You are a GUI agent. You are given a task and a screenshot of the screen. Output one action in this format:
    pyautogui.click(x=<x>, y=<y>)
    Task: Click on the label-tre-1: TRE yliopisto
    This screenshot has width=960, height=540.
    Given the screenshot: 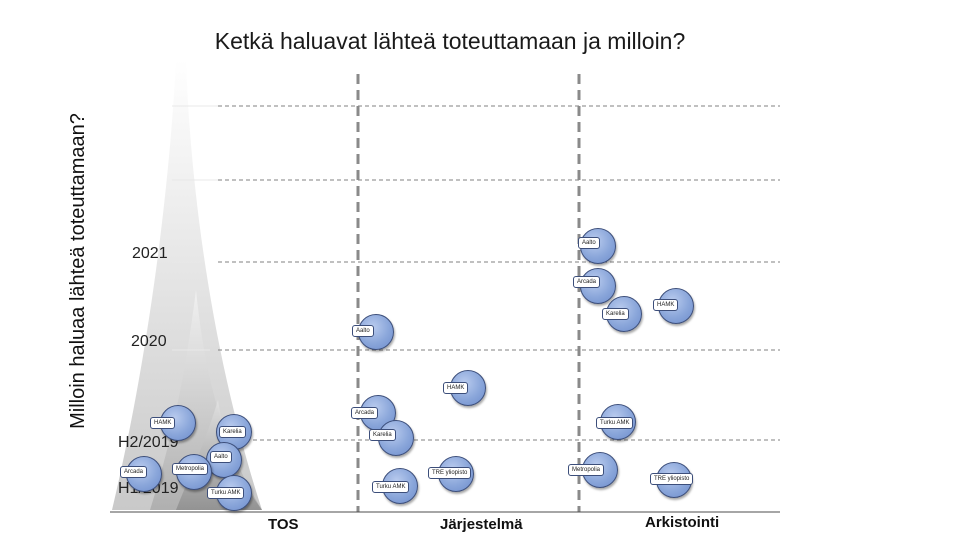 What is the action you would take?
    pyautogui.click(x=450, y=473)
    